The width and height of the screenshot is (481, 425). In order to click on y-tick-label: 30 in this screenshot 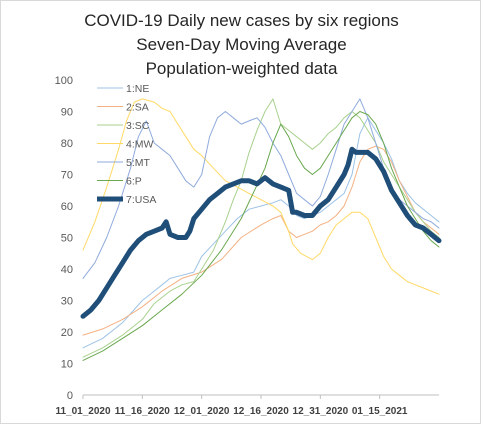, I will do `click(67, 302)`.